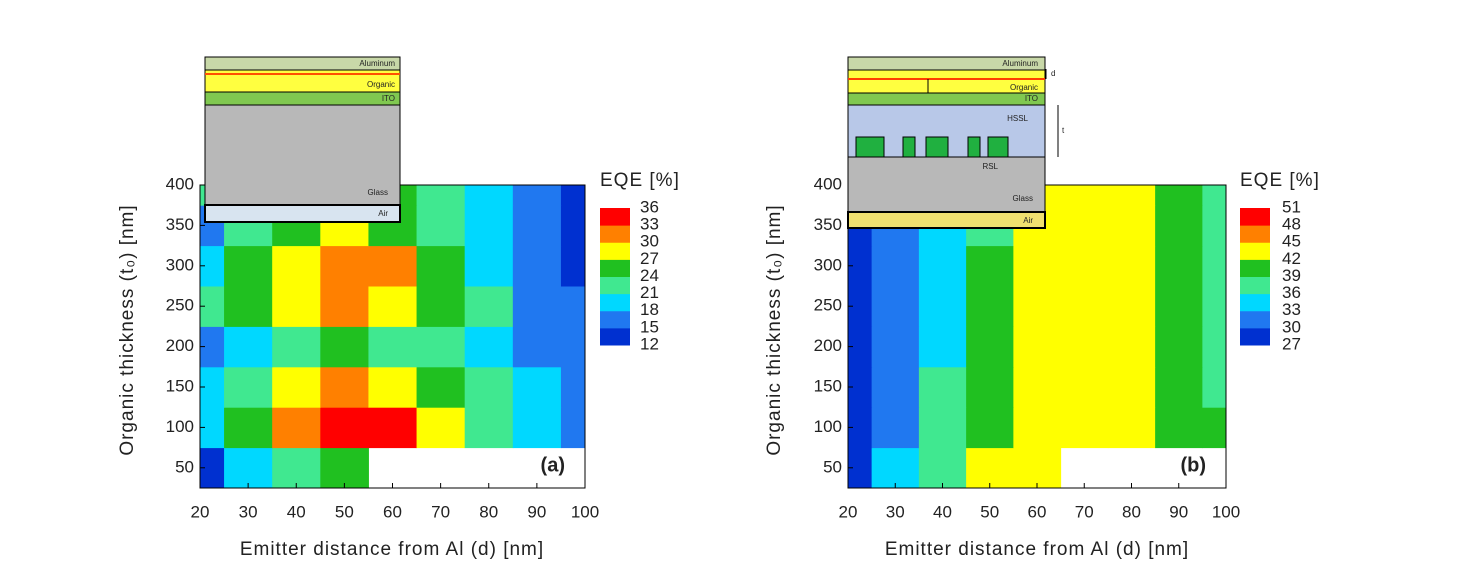  Describe the element at coordinates (649, 309) in the screenshot. I see `colorbar-tick-label: 18` at that location.